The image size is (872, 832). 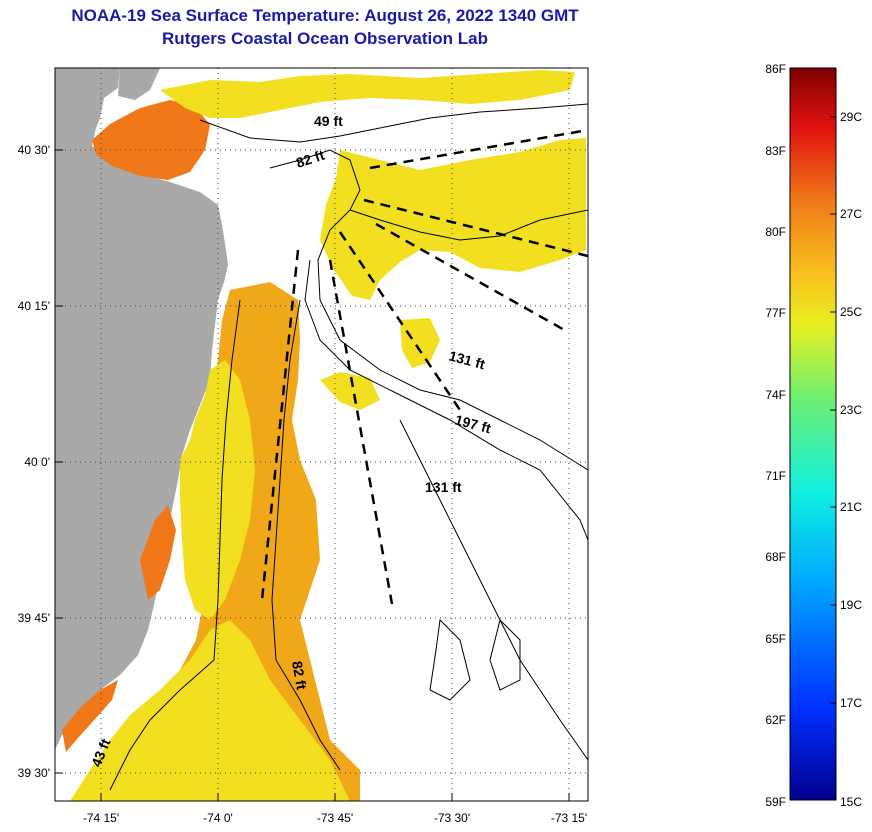 What do you see at coordinates (851, 117) in the screenshot?
I see `colorbar-c-label: 29C` at bounding box center [851, 117].